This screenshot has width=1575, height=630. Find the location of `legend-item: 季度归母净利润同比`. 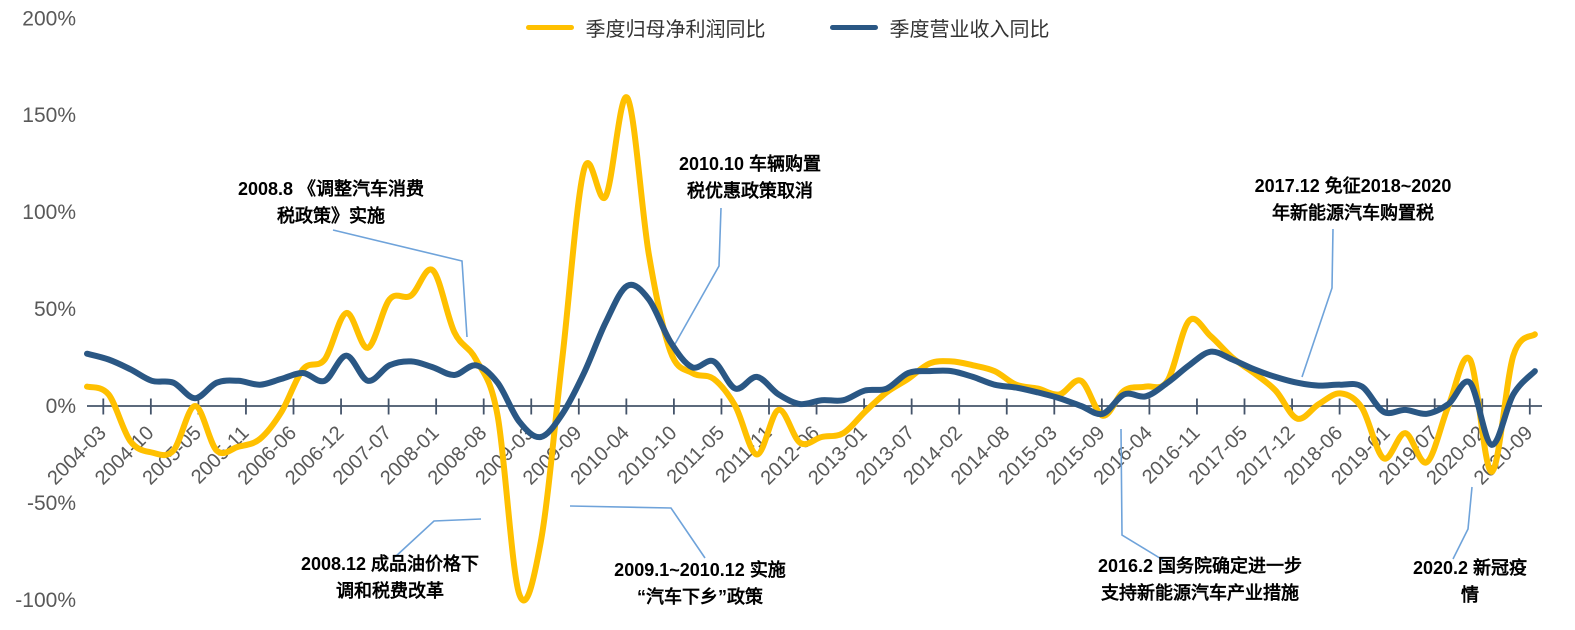

legend-item: 季度归母净利润同比 is located at coordinates (645, 27).